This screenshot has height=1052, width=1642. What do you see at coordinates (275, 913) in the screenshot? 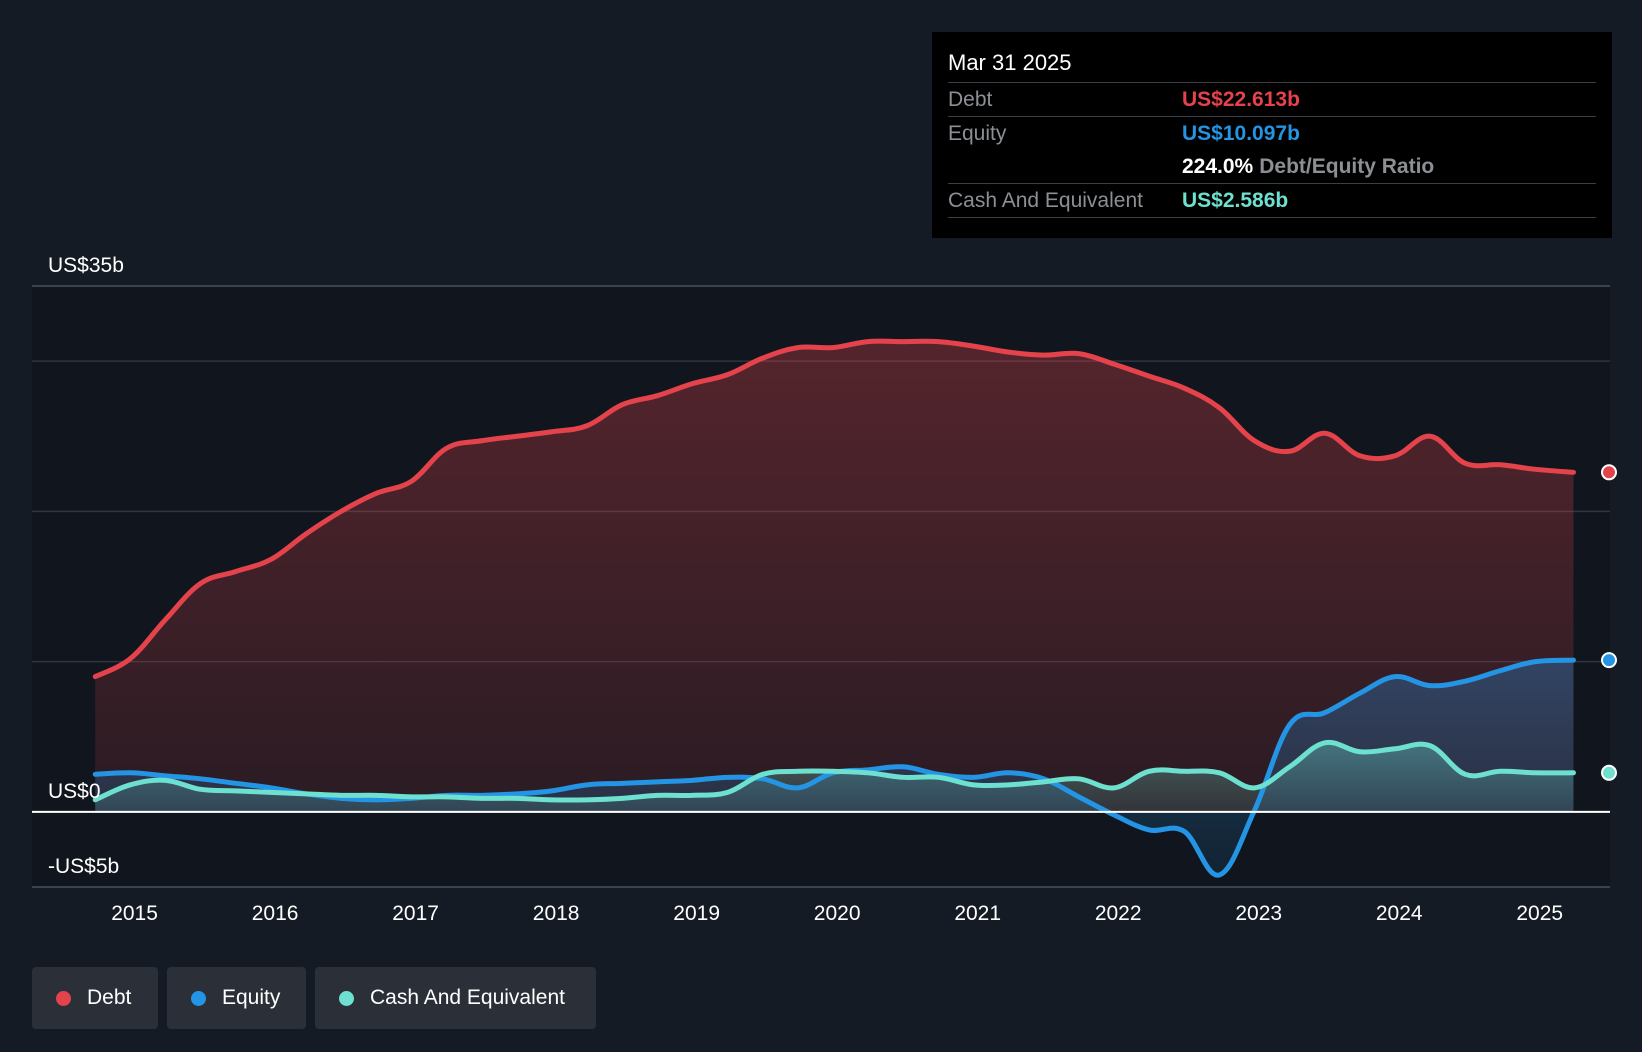
I see `x-tick-label: 2016` at bounding box center [275, 913].